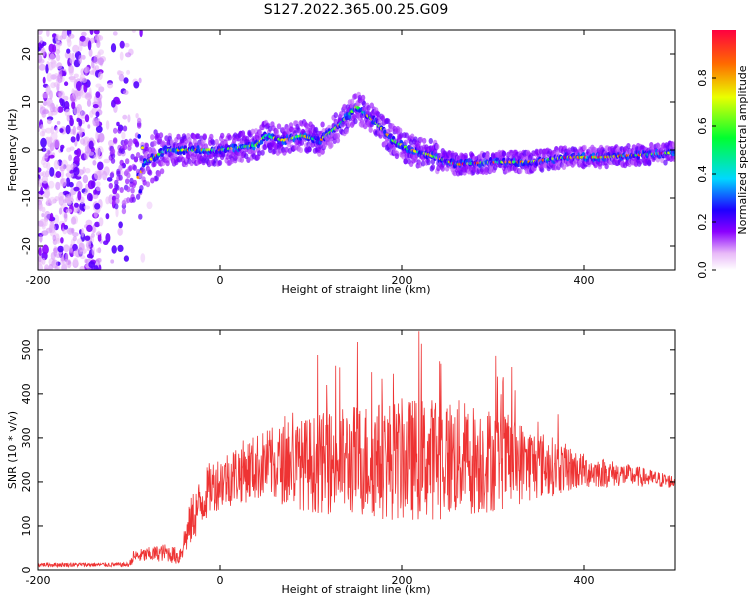  I want to click on ridge-core, so click(350, 116).